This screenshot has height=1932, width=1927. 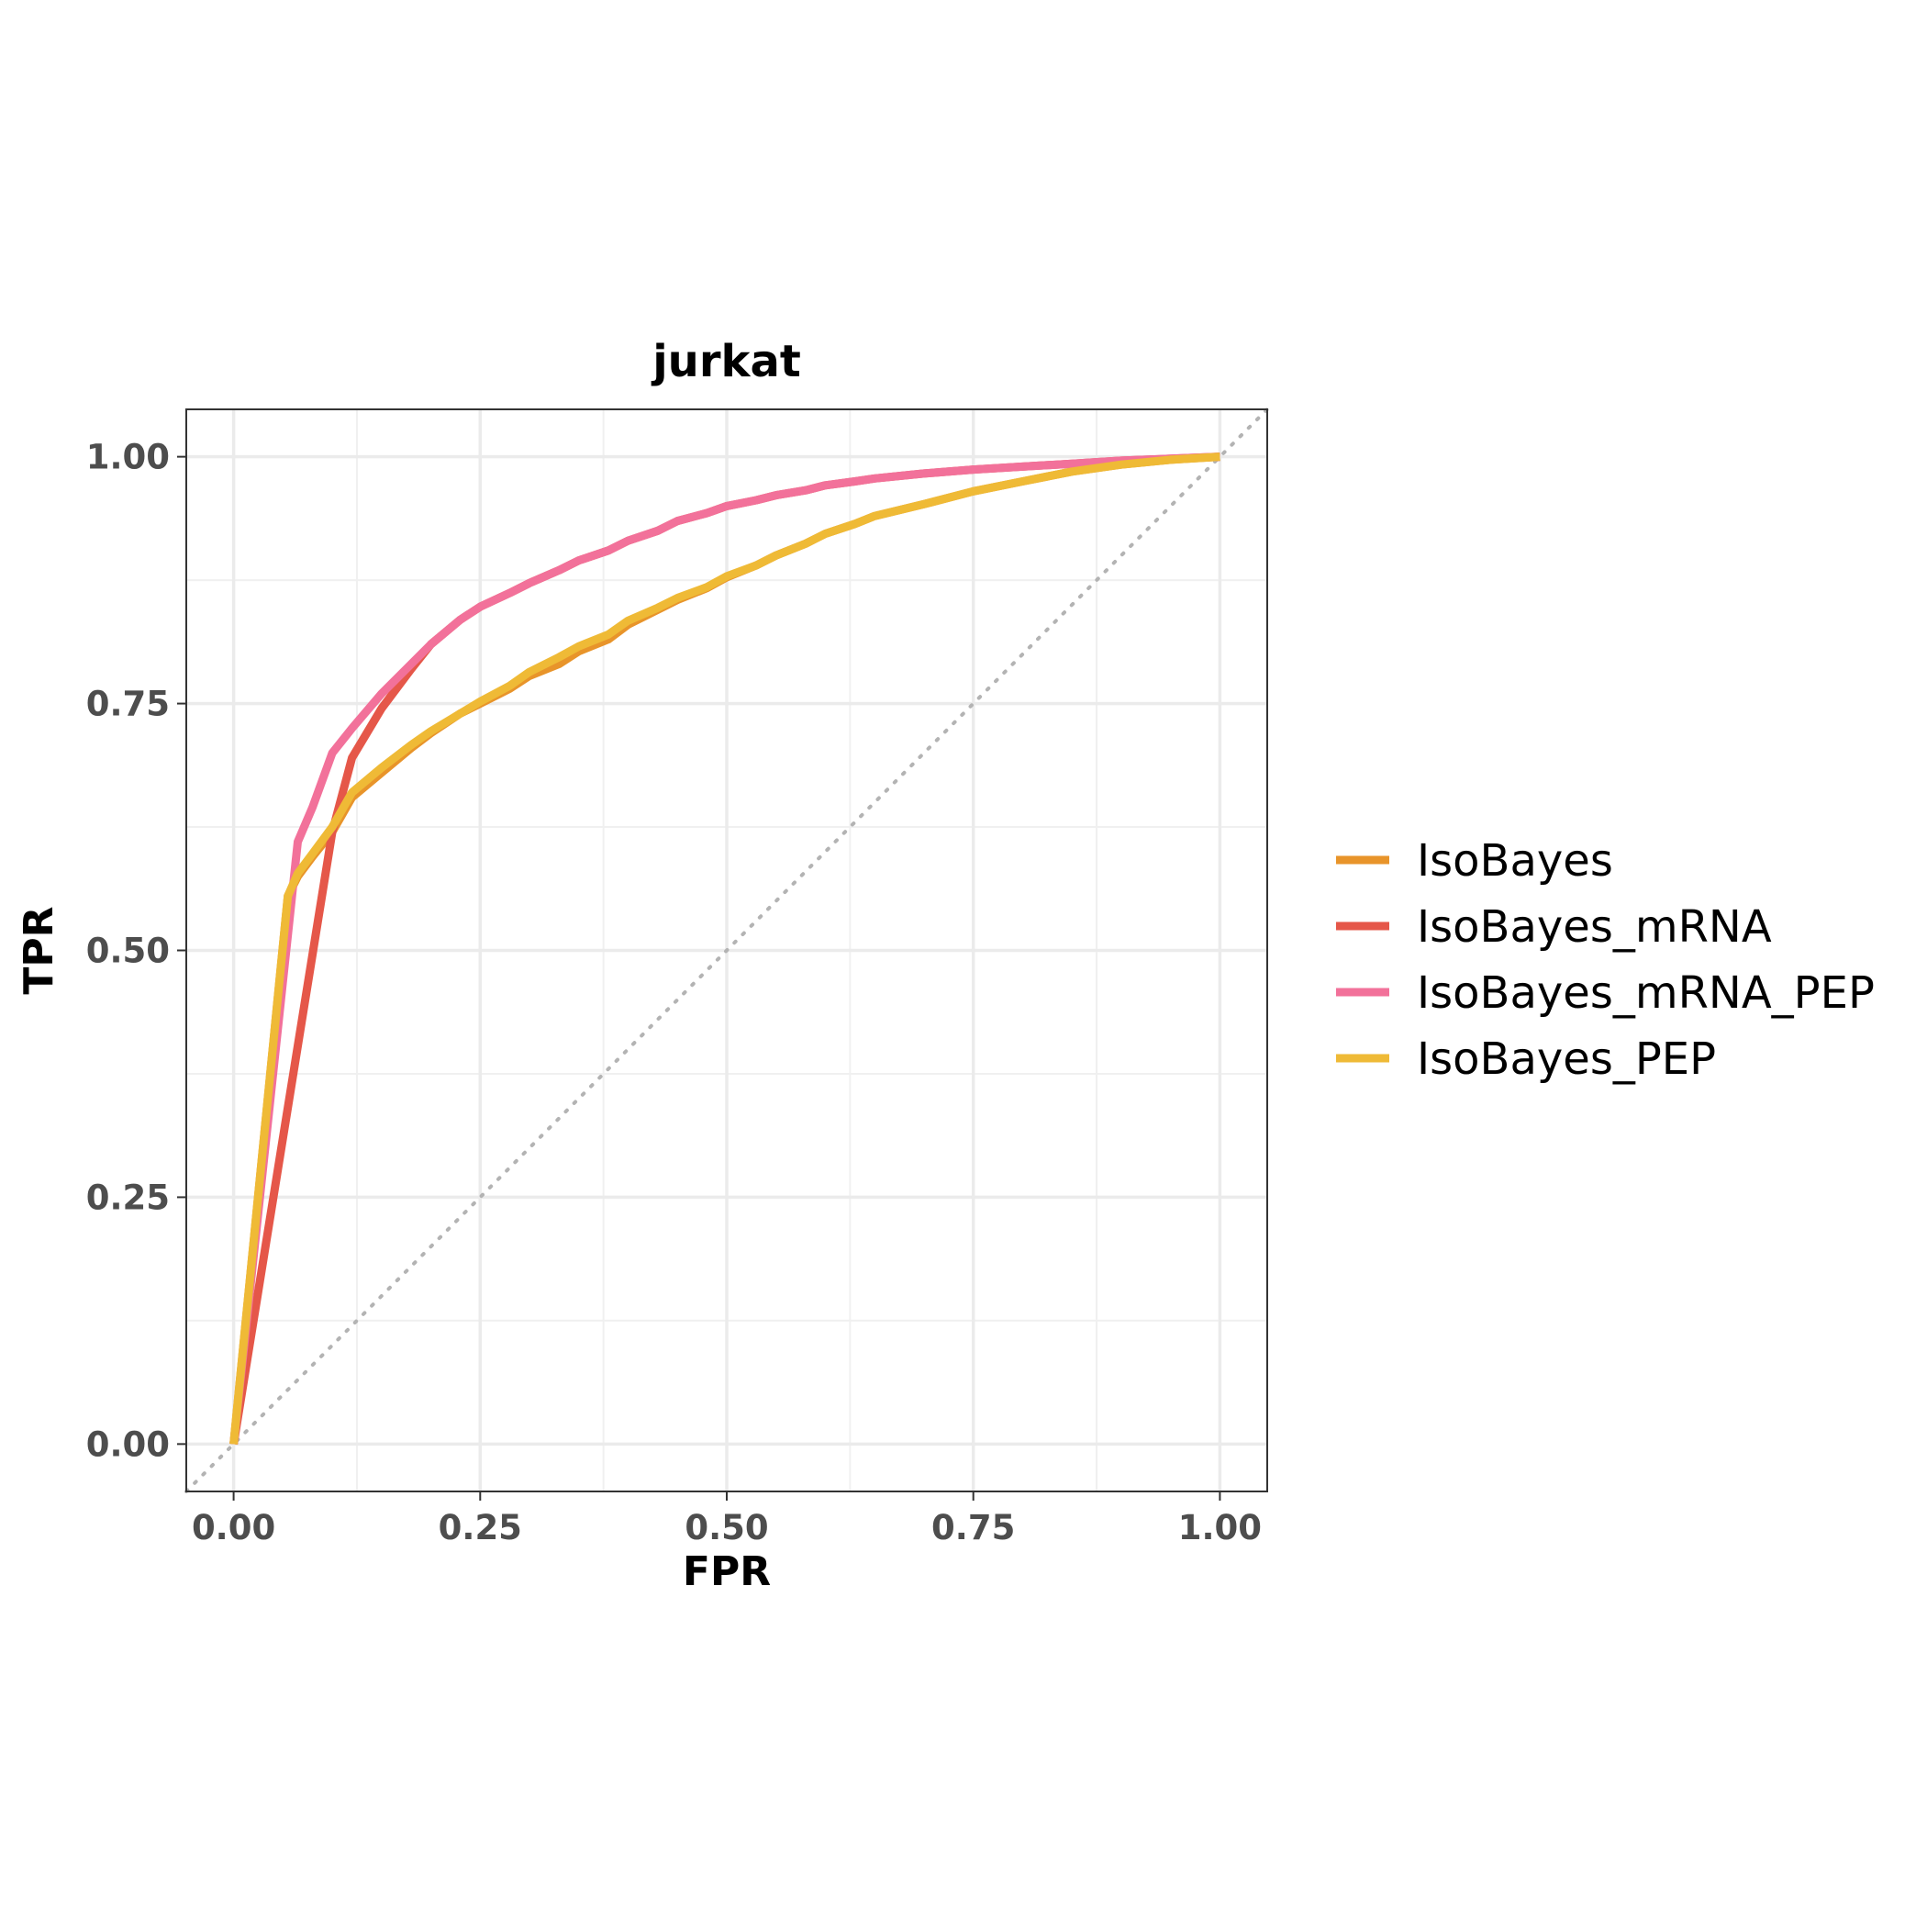 I want to click on x-axis: 0.00 0.25 0.50 0.75 1.00, so click(x=727, y=1519).